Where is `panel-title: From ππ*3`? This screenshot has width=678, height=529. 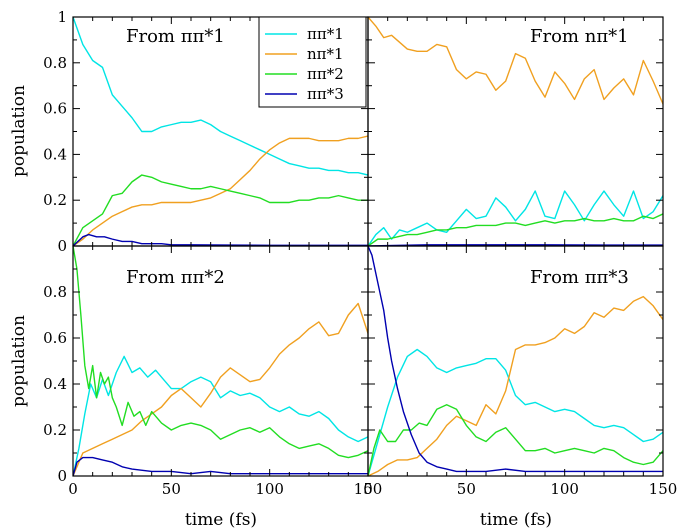 panel-title: From ππ*3 is located at coordinates (579, 277).